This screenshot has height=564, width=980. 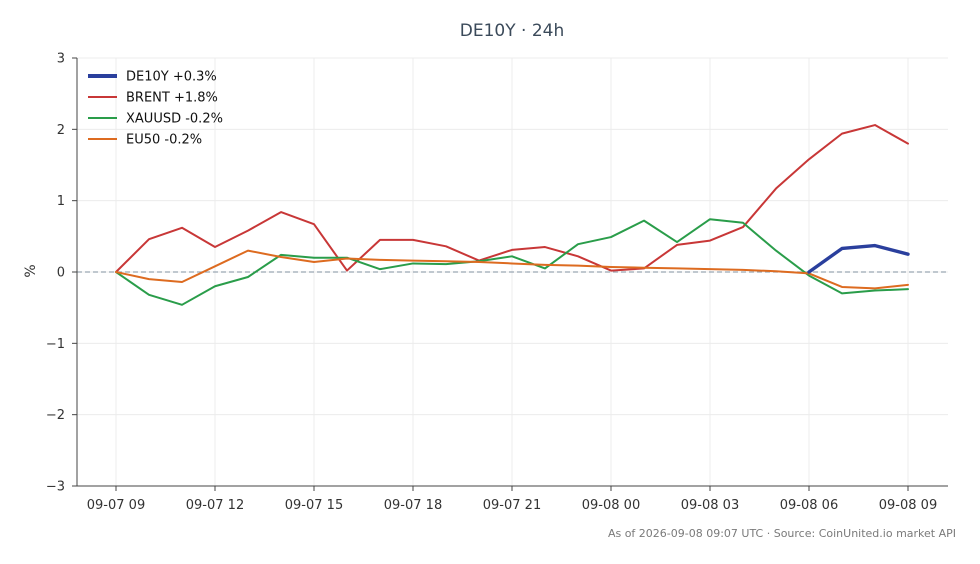 I want to click on series-line-eu50, so click(x=512, y=269).